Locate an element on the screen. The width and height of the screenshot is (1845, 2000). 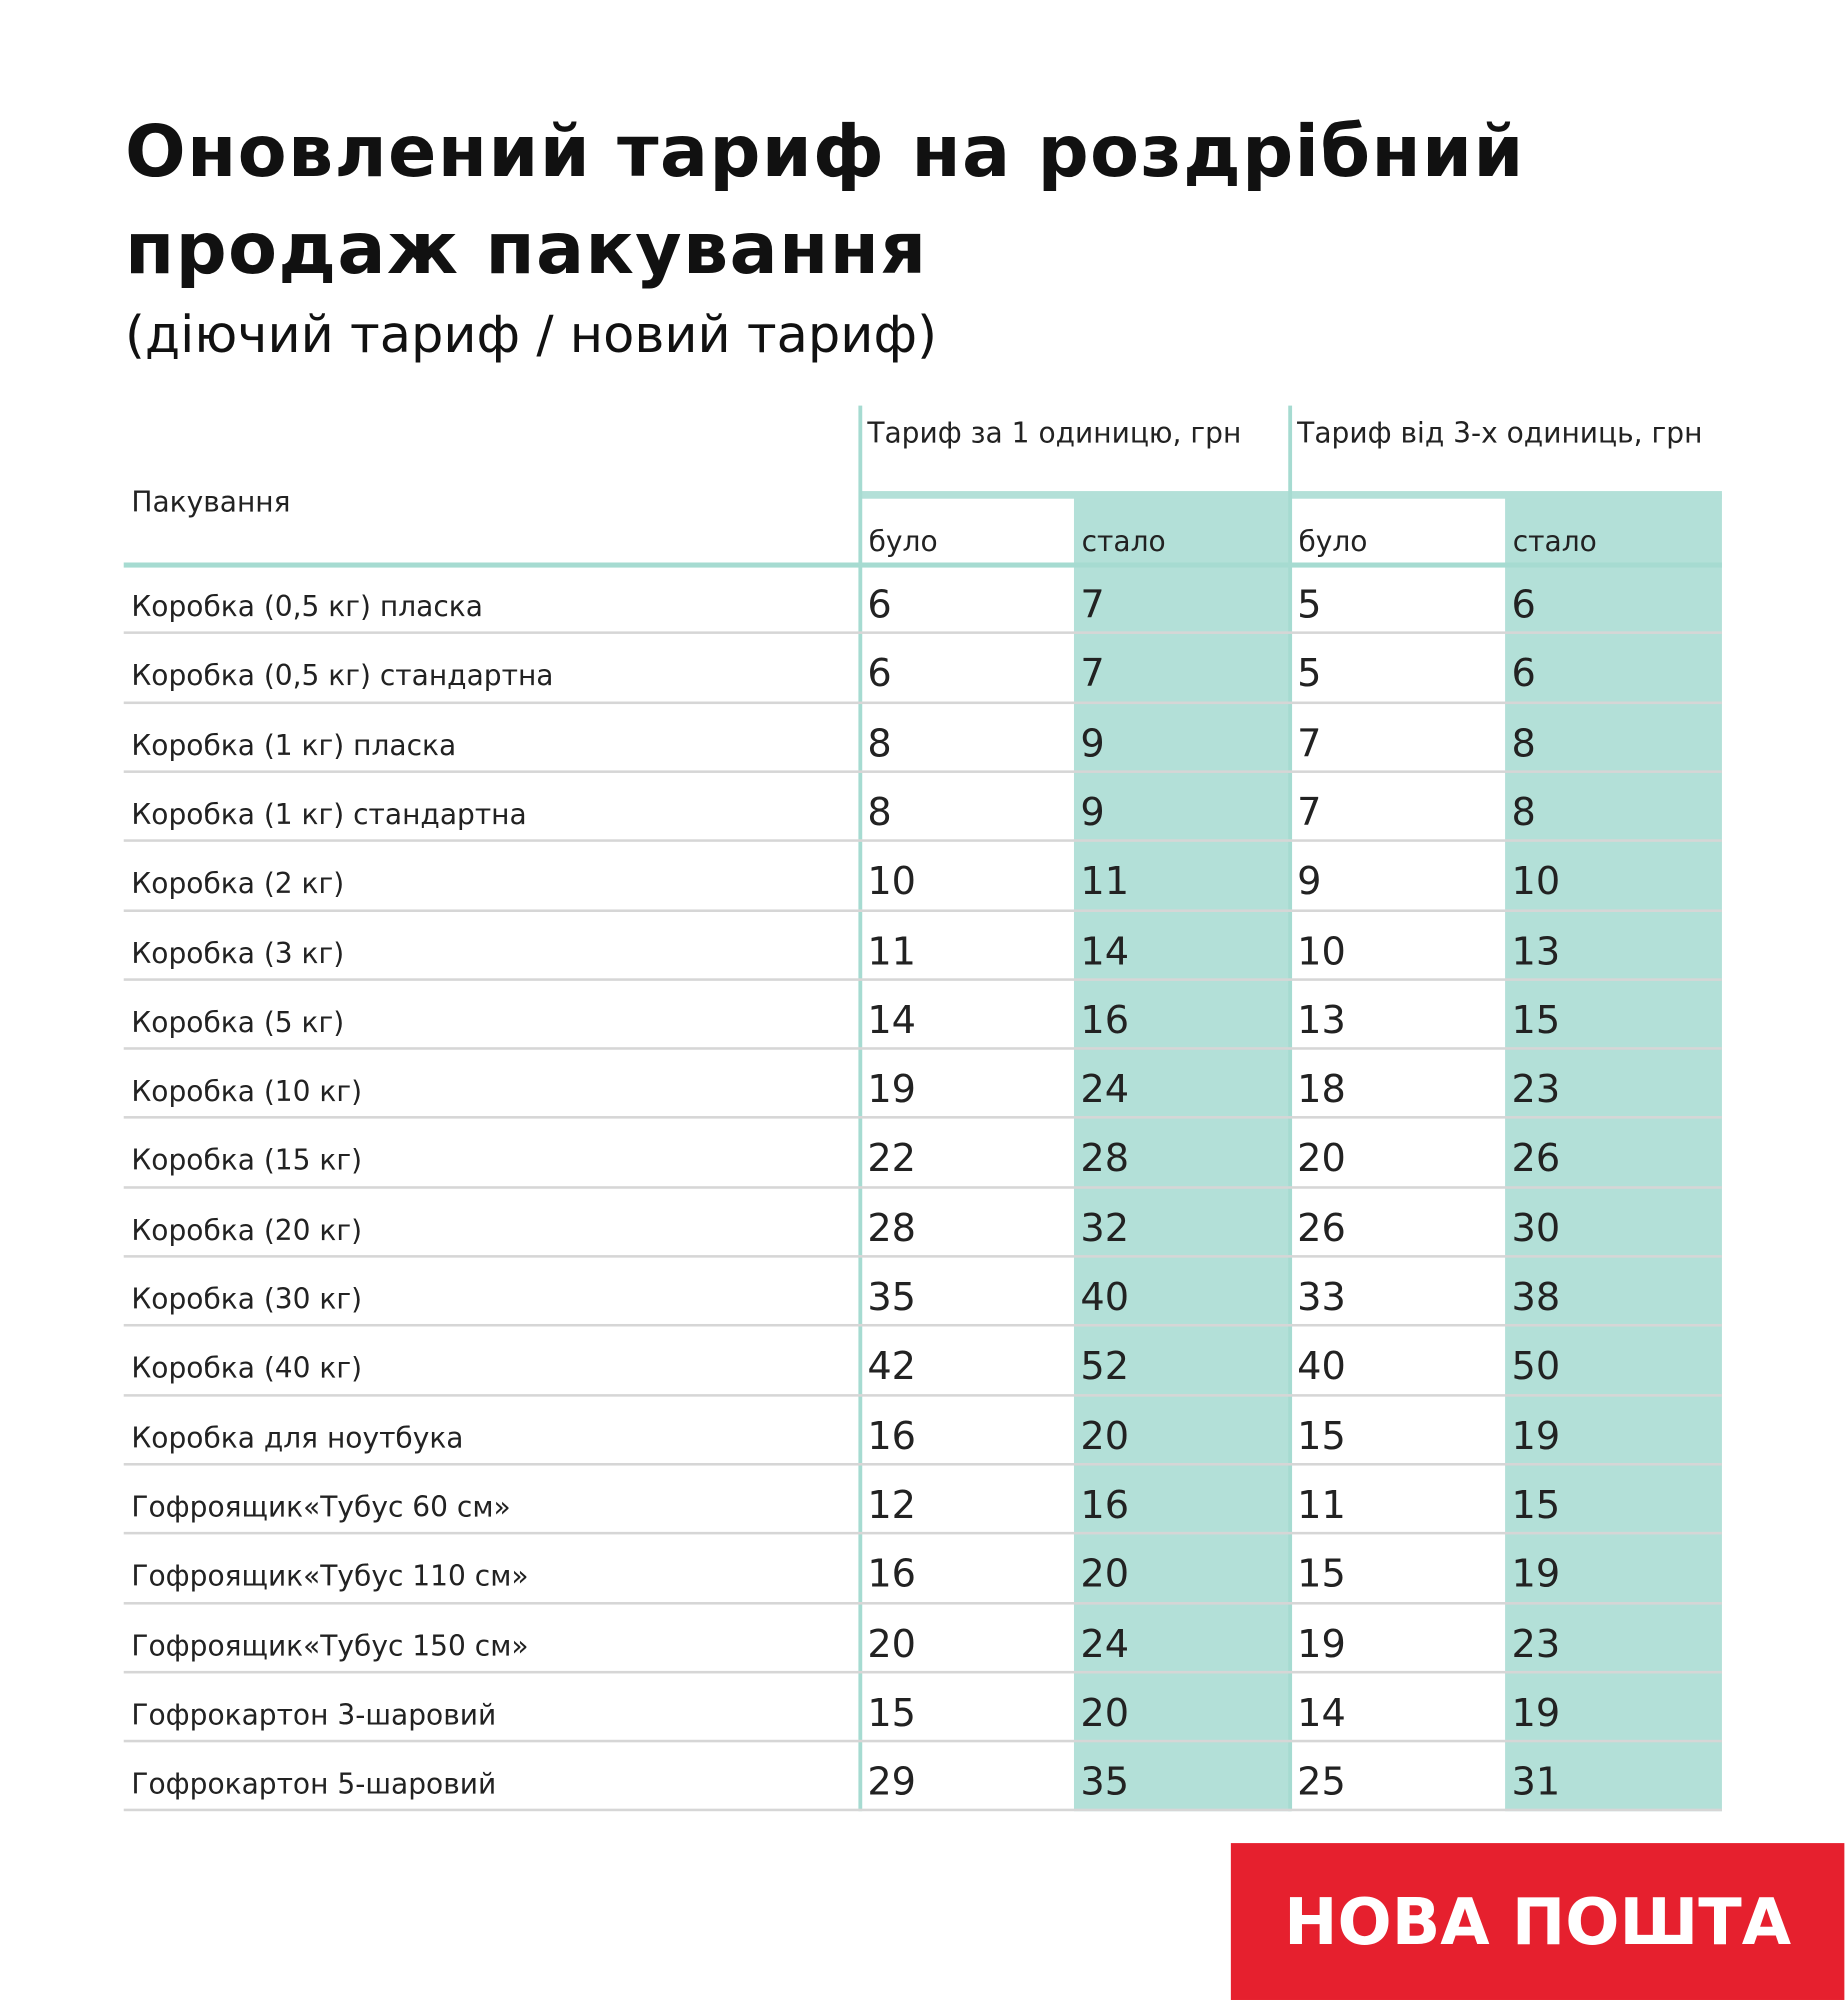
header-cell: Пакування is located at coordinates (211, 503).